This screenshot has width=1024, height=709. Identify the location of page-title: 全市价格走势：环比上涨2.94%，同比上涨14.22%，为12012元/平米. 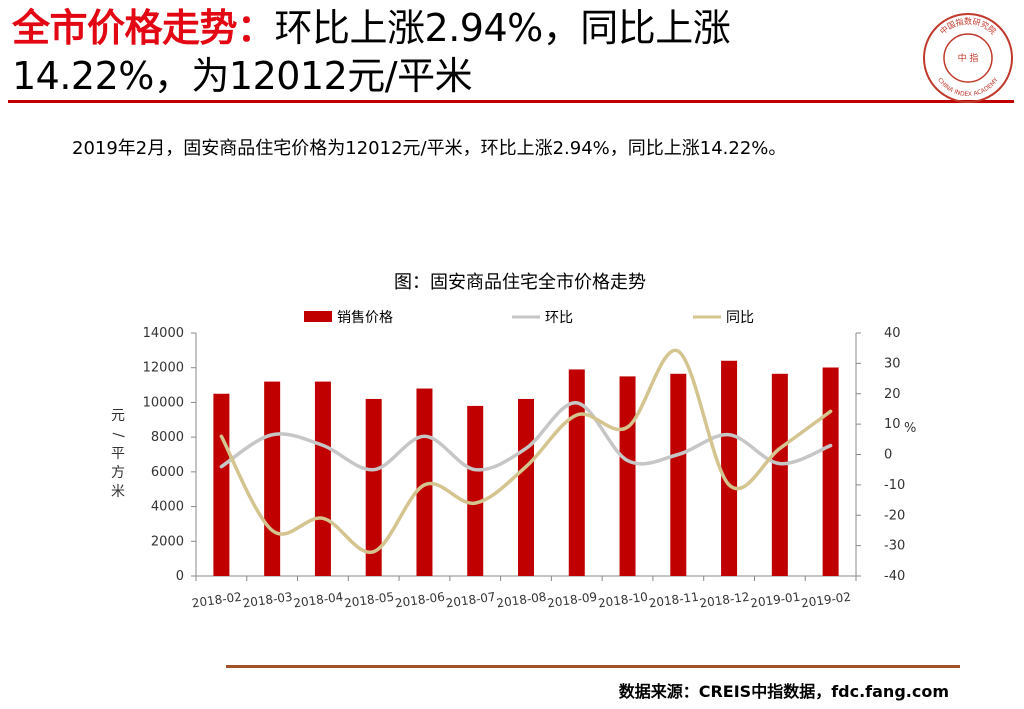
(452, 52).